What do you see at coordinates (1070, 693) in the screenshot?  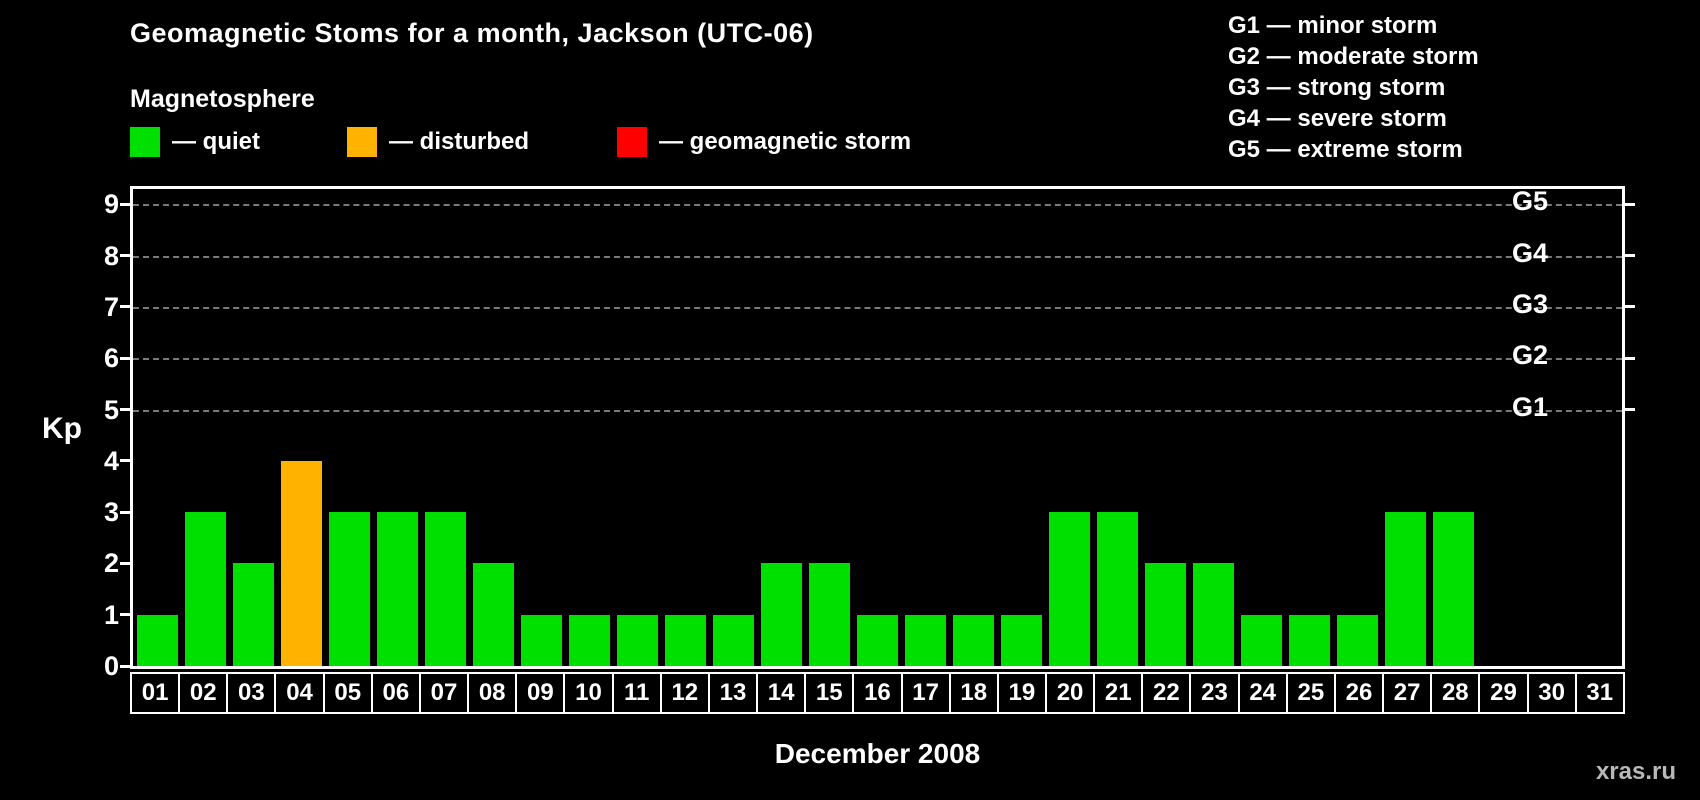 I see `day-label-20: 20` at bounding box center [1070, 693].